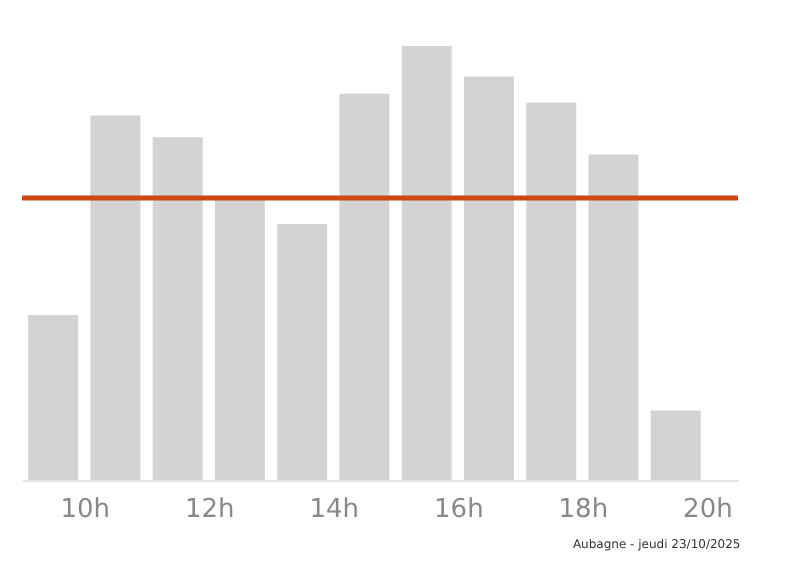  What do you see at coordinates (334, 510) in the screenshot?
I see `x-tick-label: 14h` at bounding box center [334, 510].